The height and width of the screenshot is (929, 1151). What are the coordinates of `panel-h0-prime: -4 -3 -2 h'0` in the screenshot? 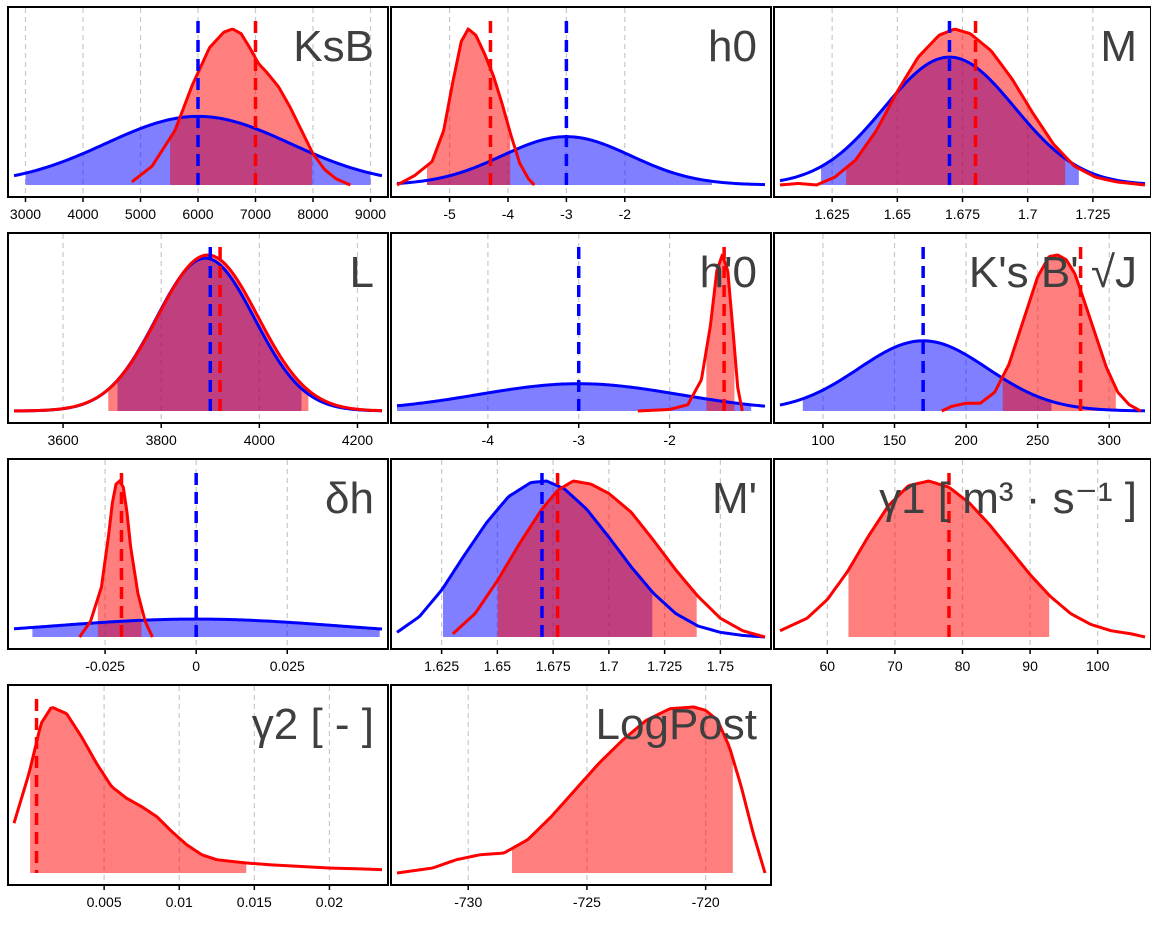 It's located at (581, 340).